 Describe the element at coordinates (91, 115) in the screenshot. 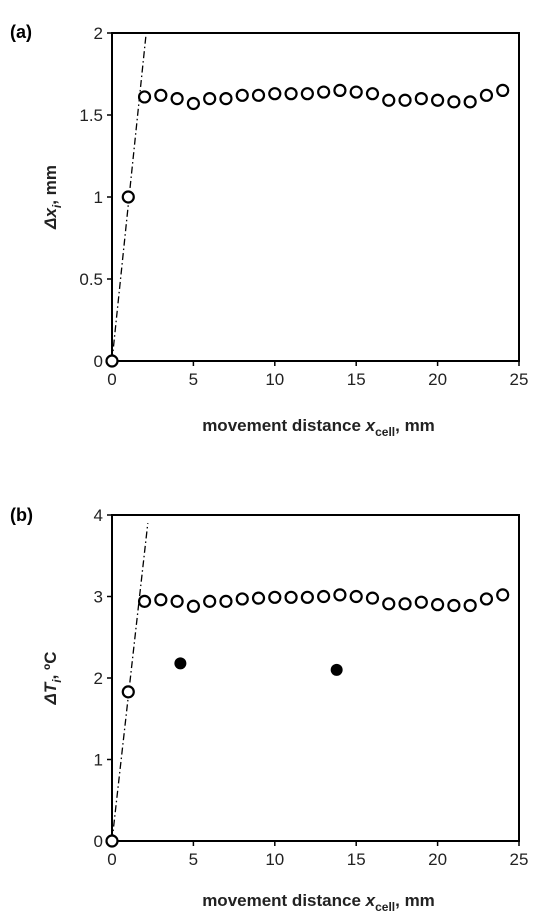

I see `y-tick-label: 1.5` at that location.